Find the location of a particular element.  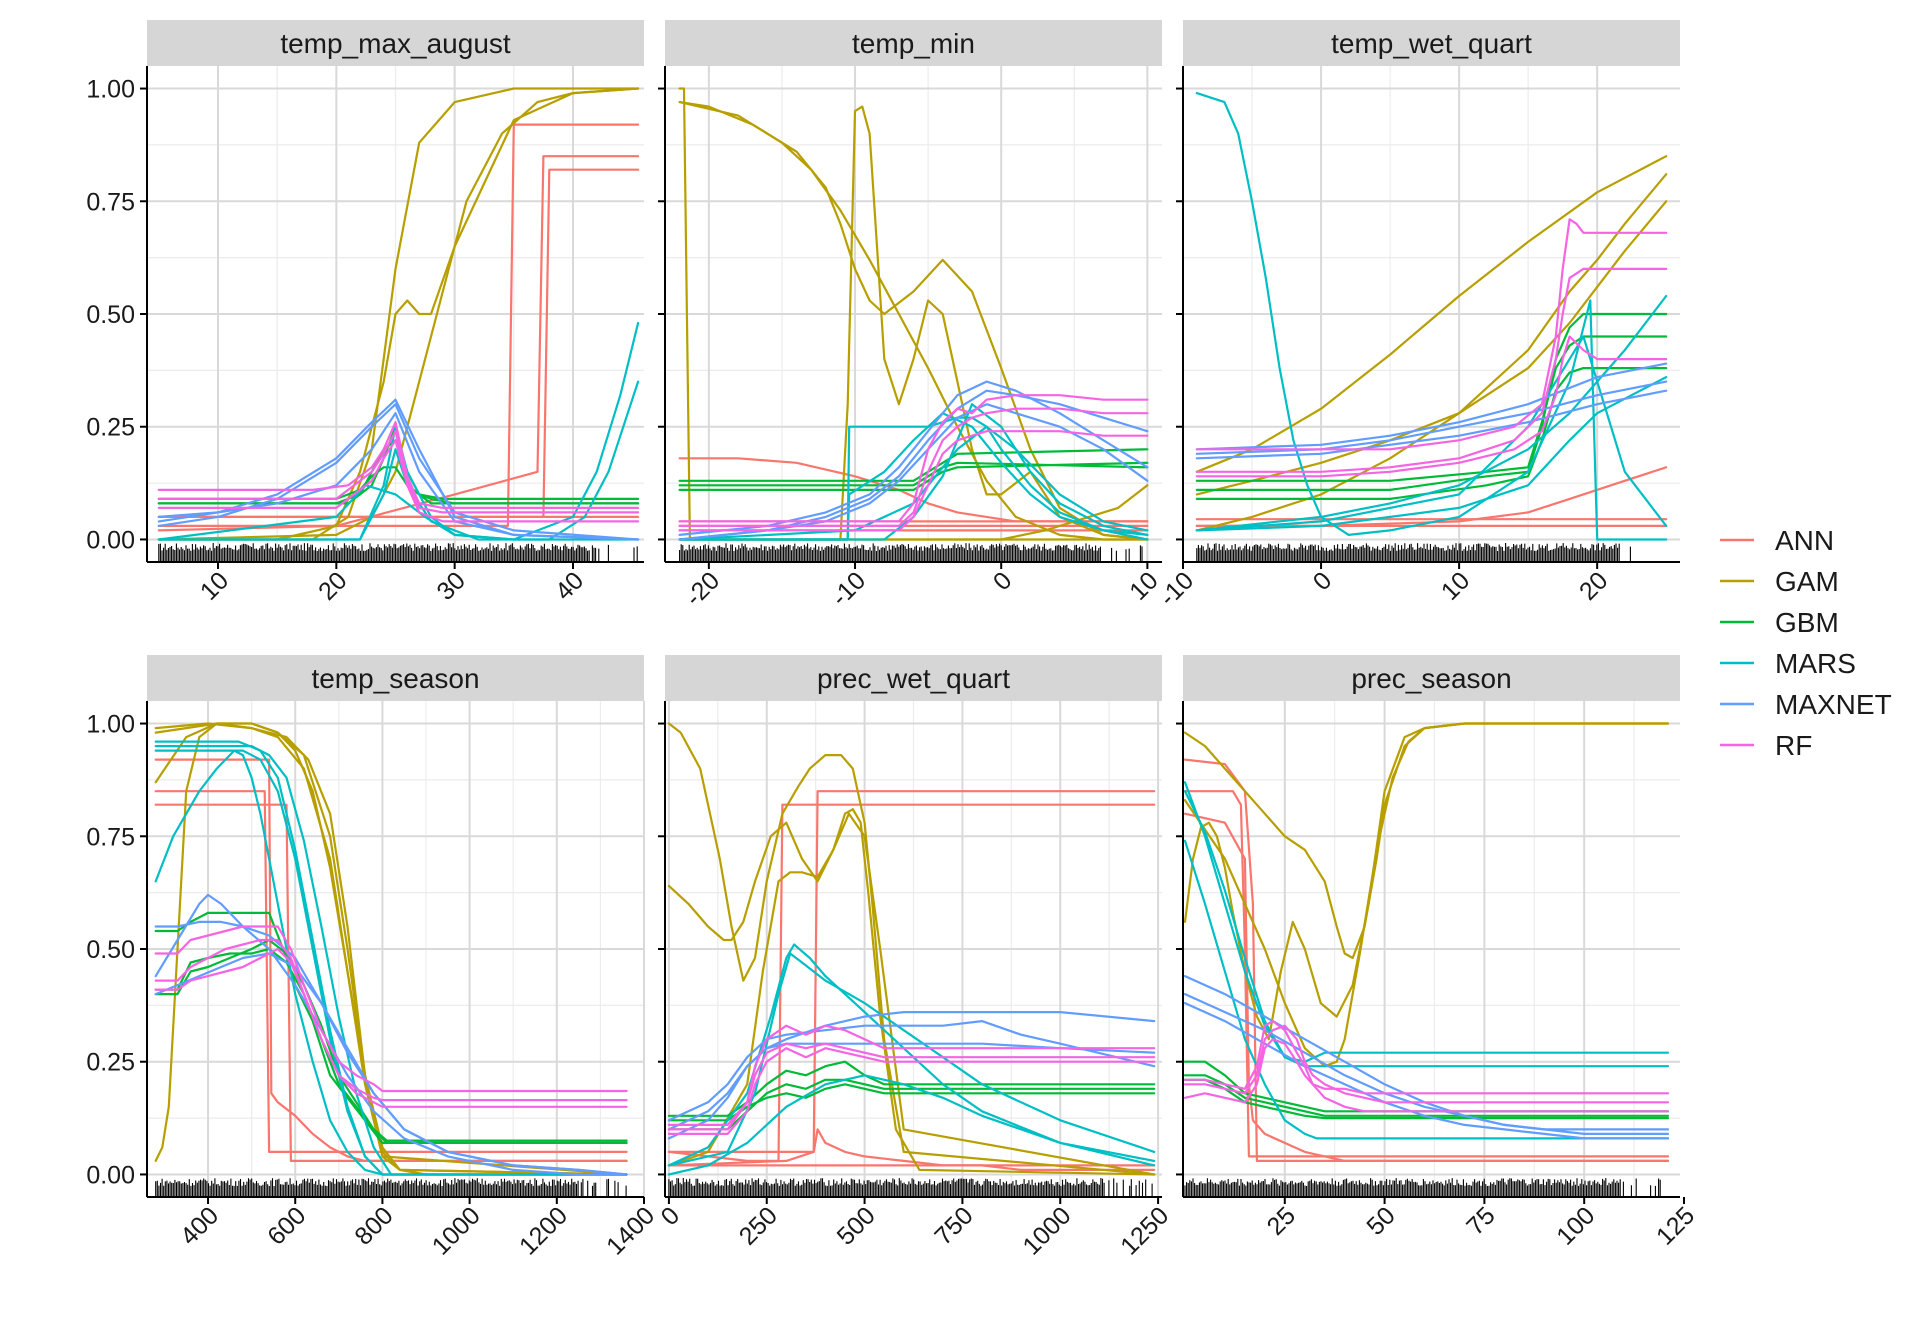

legend-item-rf: RF is located at coordinates (1766, 745).